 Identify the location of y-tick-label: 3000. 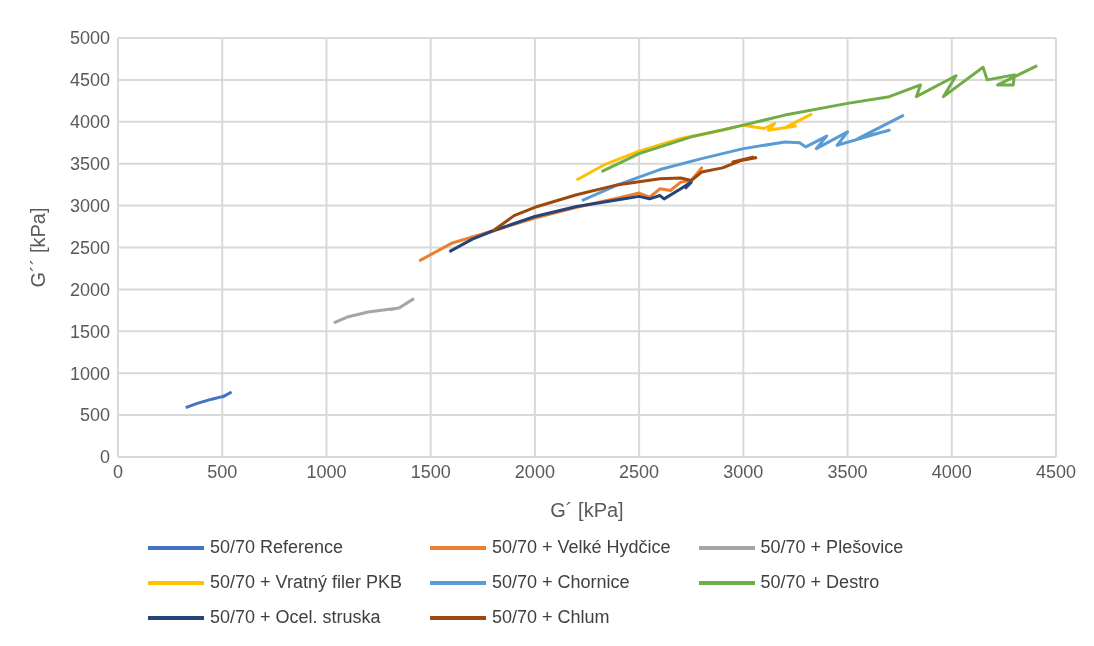
(89, 205).